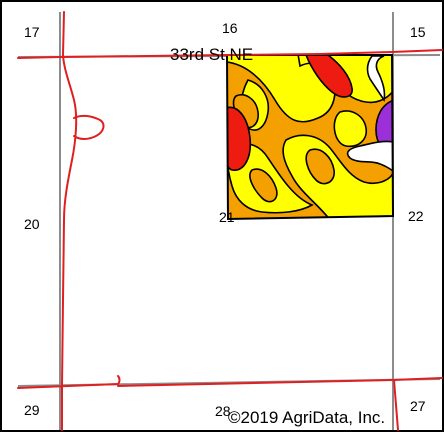  Describe the element at coordinates (416, 216) in the screenshot. I see `section-label-22: 22` at that location.